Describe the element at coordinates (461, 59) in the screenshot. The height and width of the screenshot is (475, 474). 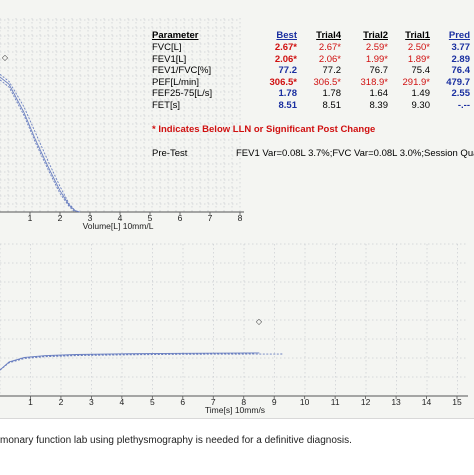
I see `table-cell: 2.89` at that location.